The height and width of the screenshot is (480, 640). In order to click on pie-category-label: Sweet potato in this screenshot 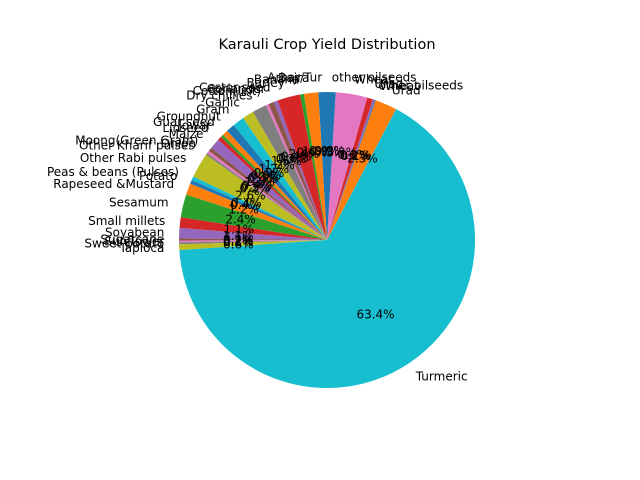, I will do `click(124, 244)`.